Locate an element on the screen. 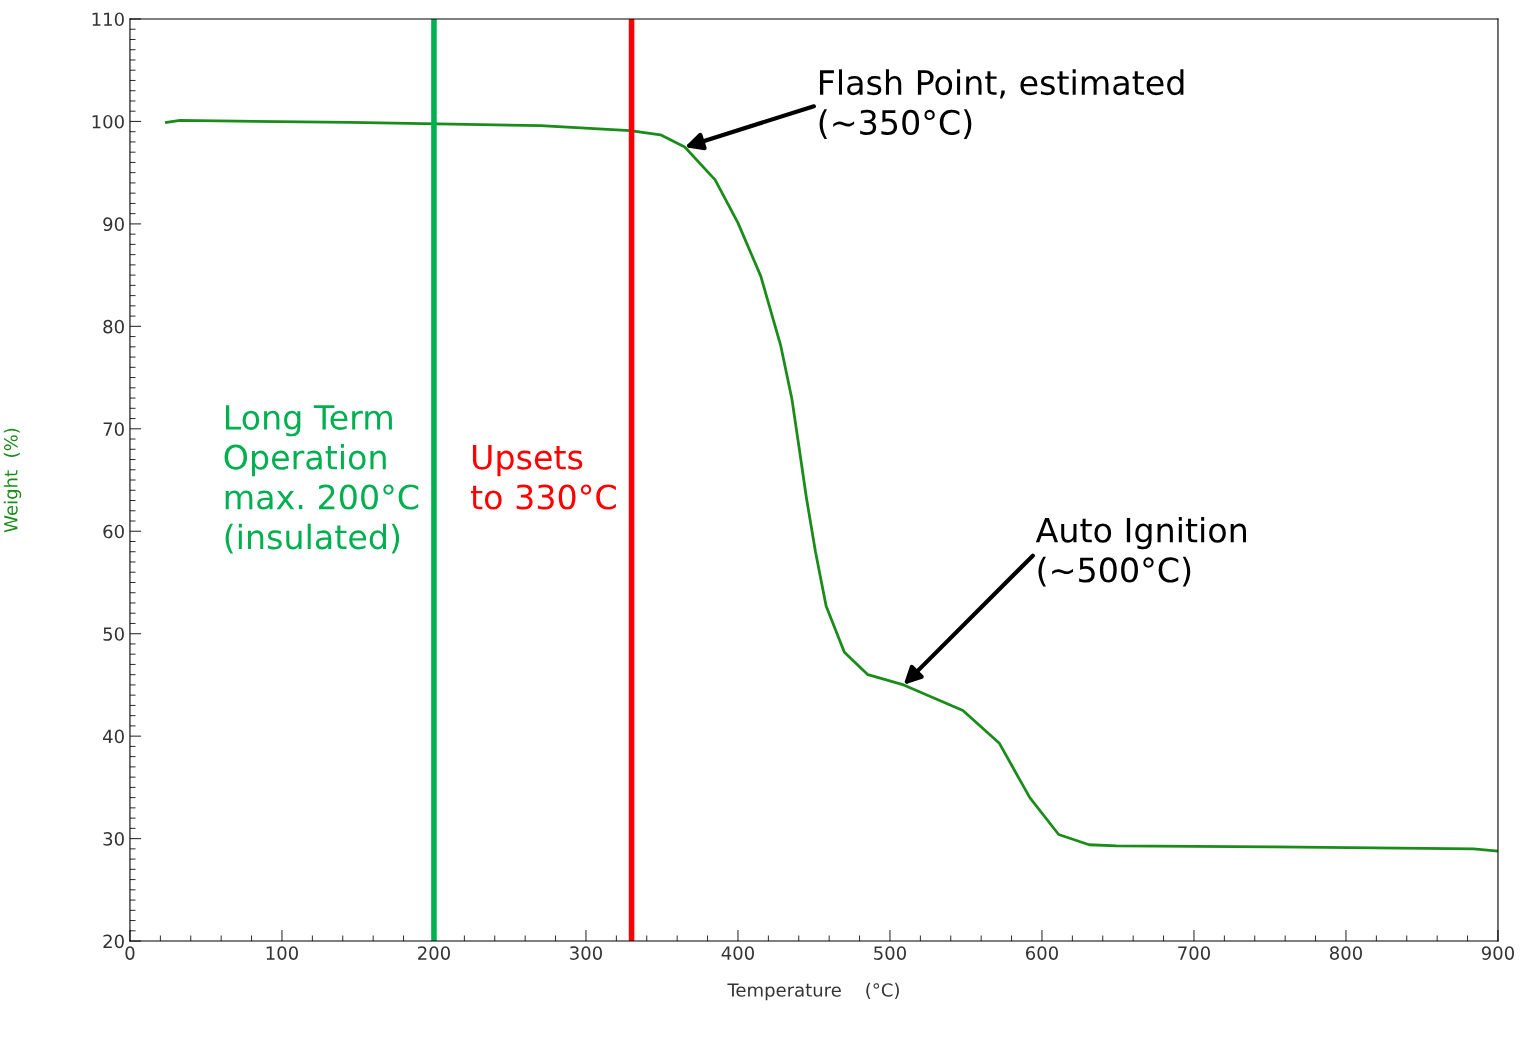 The width and height of the screenshot is (1520, 1038). x-axis-title: Temperature (°C) is located at coordinates (813, 991).